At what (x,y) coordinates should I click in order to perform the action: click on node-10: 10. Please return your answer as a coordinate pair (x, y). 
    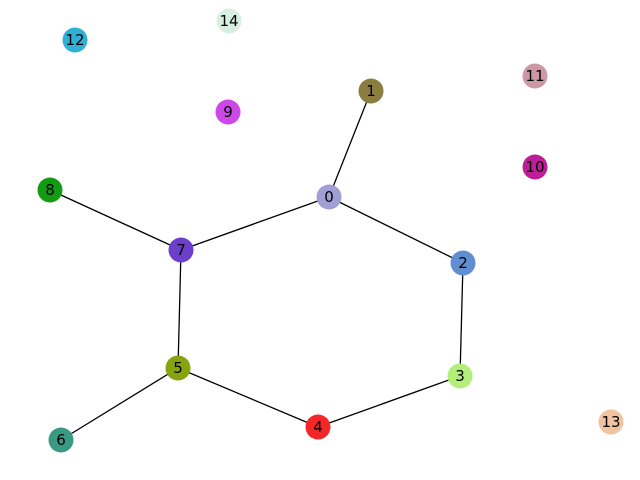
    Looking at the image, I should click on (535, 167).